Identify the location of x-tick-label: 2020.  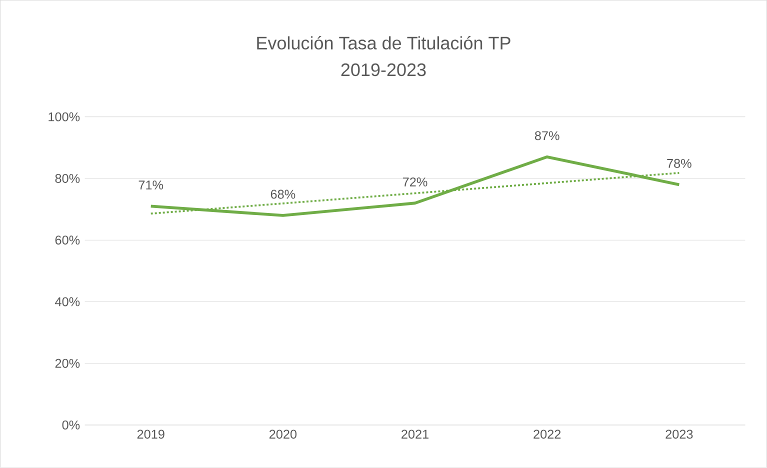
(283, 434).